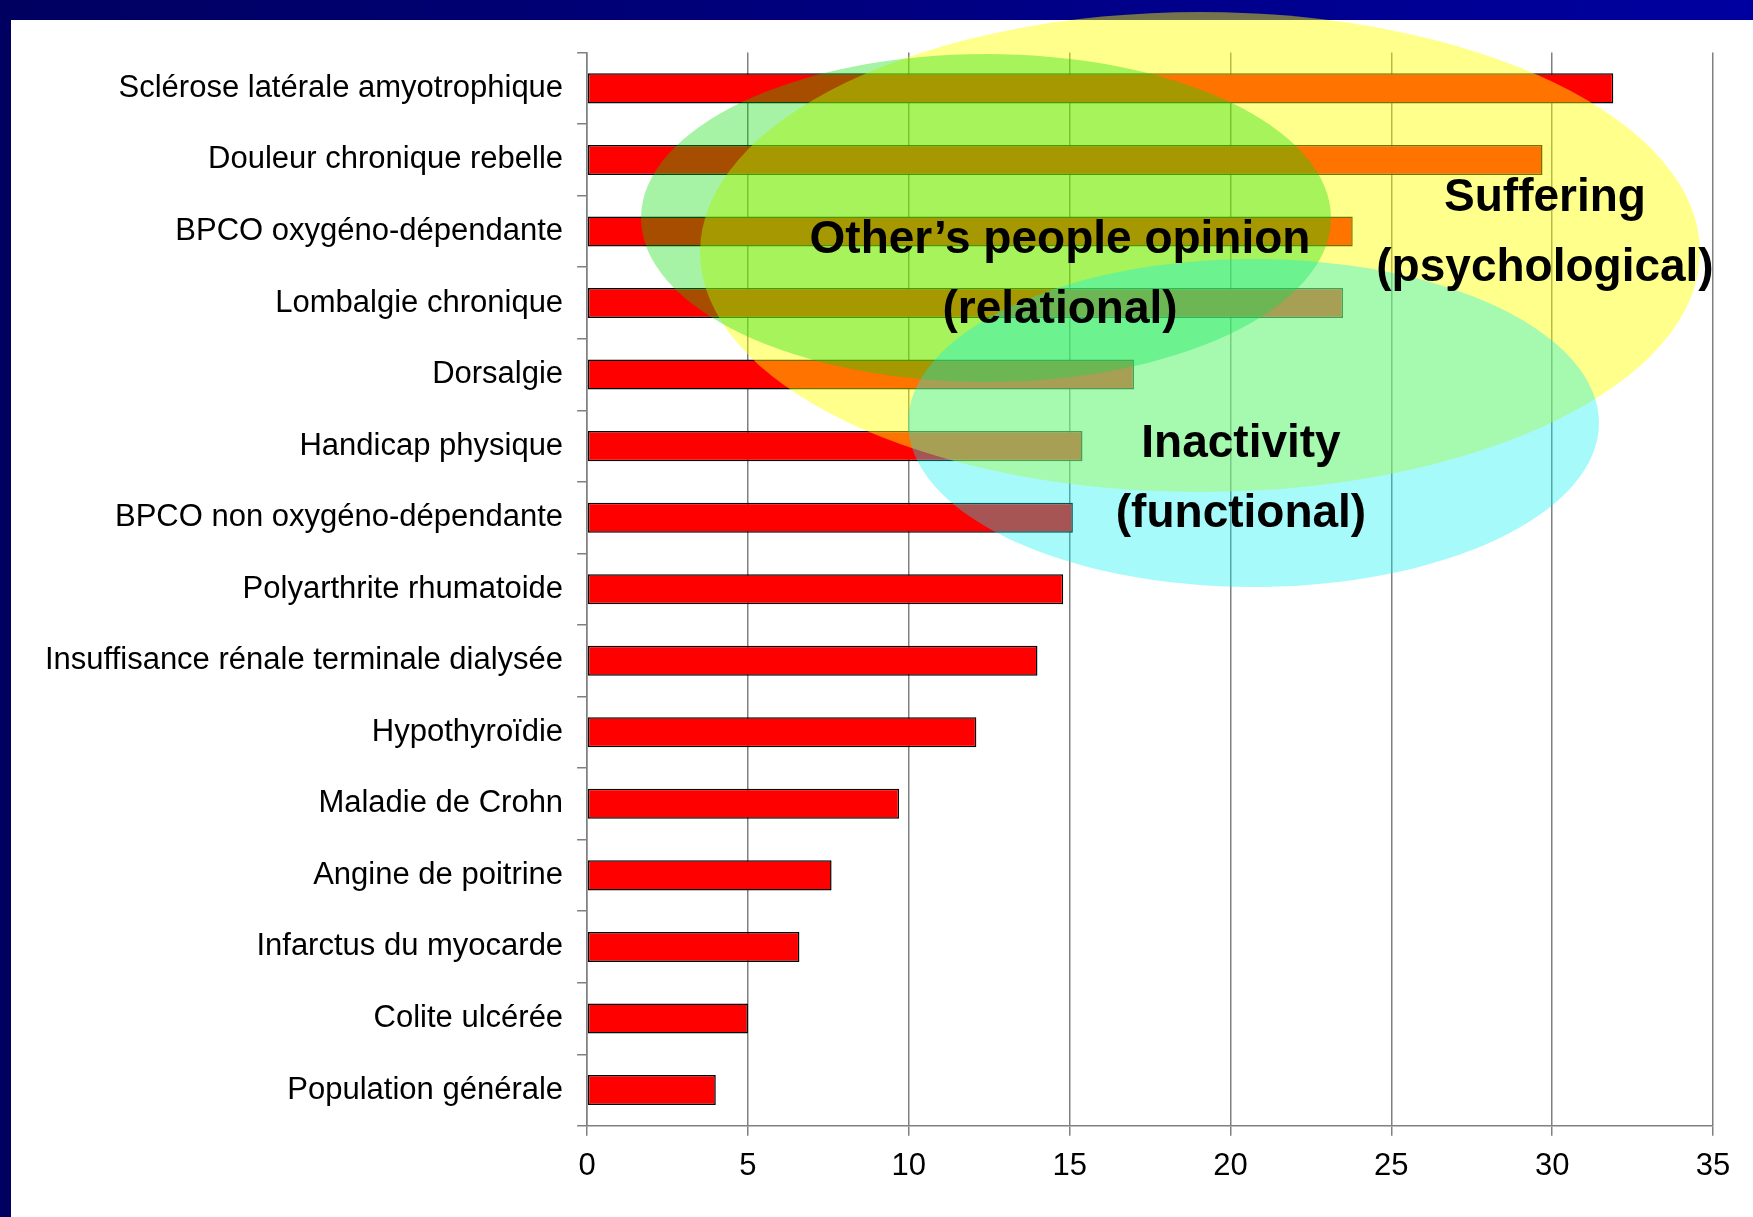  I want to click on y-tick-label: Dorsalgie, so click(498, 373).